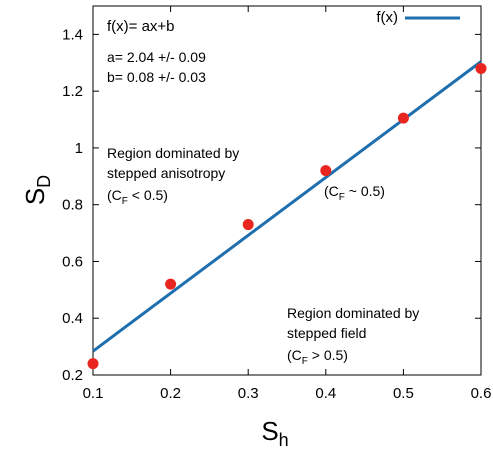  I want to click on y-tick-label: 0.2, so click(72, 375).